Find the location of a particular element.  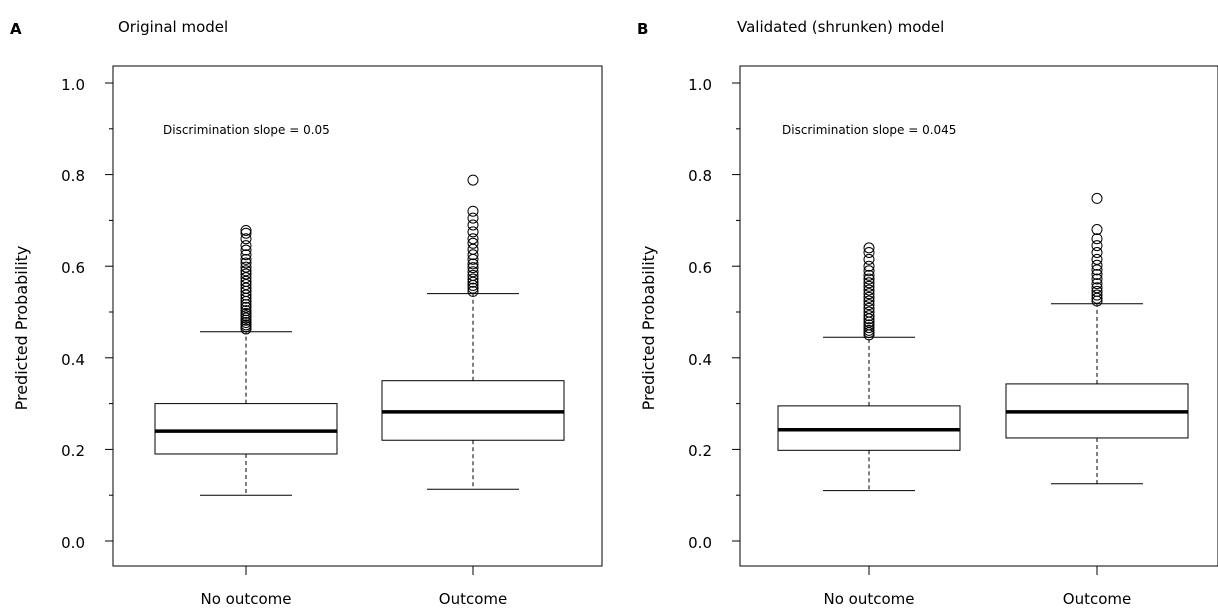

panel-a-discrimination-slope: Discrimination slope = 0.05 is located at coordinates (246, 130).